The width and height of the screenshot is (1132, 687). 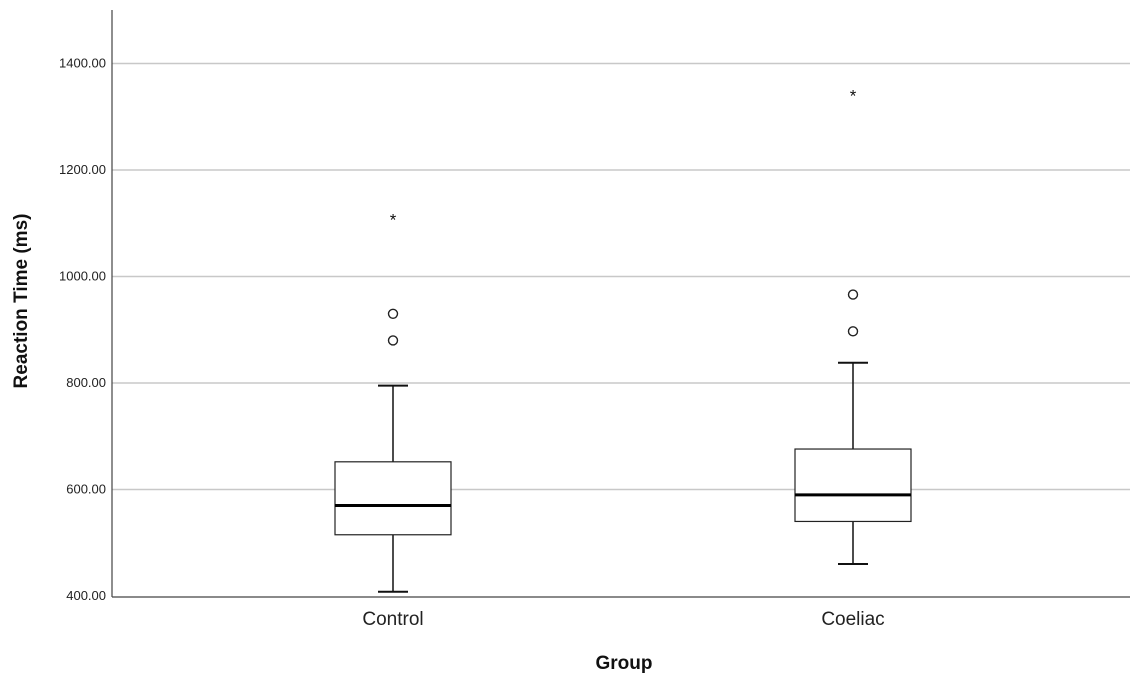 I want to click on x-category-labels: Control Coeliac, so click(x=623, y=619).